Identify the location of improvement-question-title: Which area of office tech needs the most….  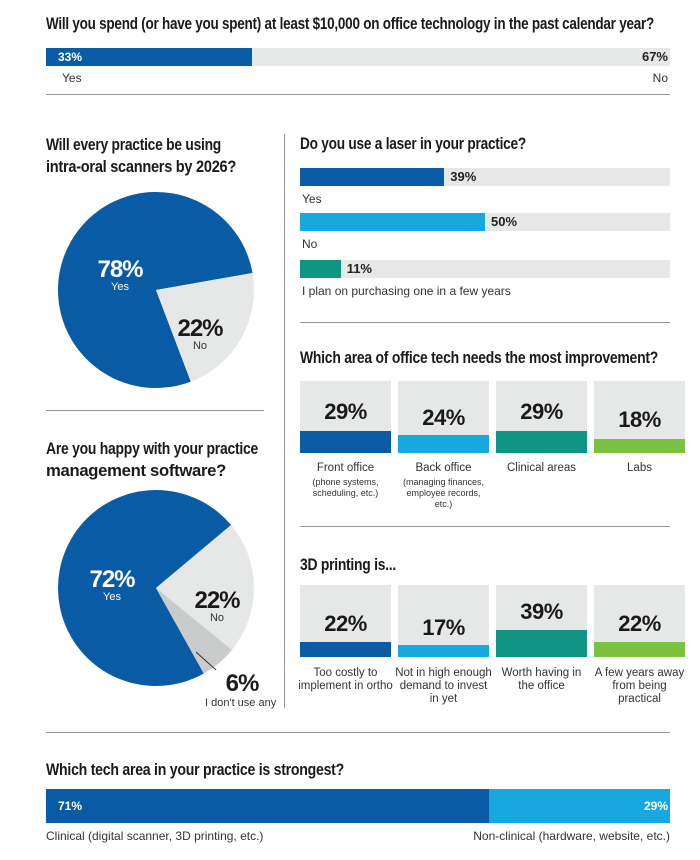
(479, 357).